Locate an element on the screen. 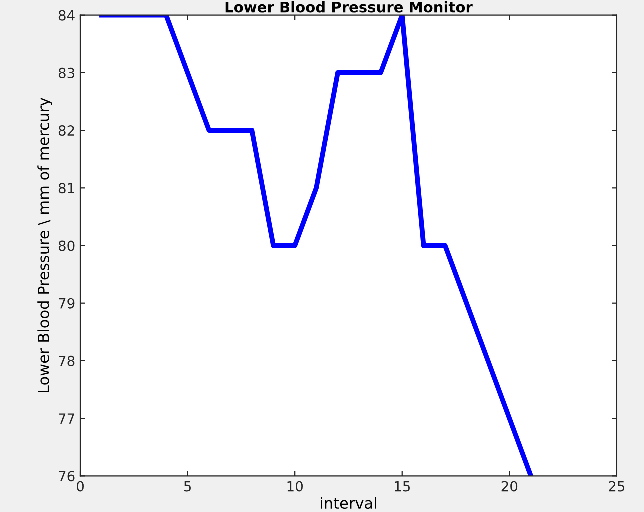 Image resolution: width=644 pixels, height=512 pixels. x-tick-label: 0 is located at coordinates (80, 486).